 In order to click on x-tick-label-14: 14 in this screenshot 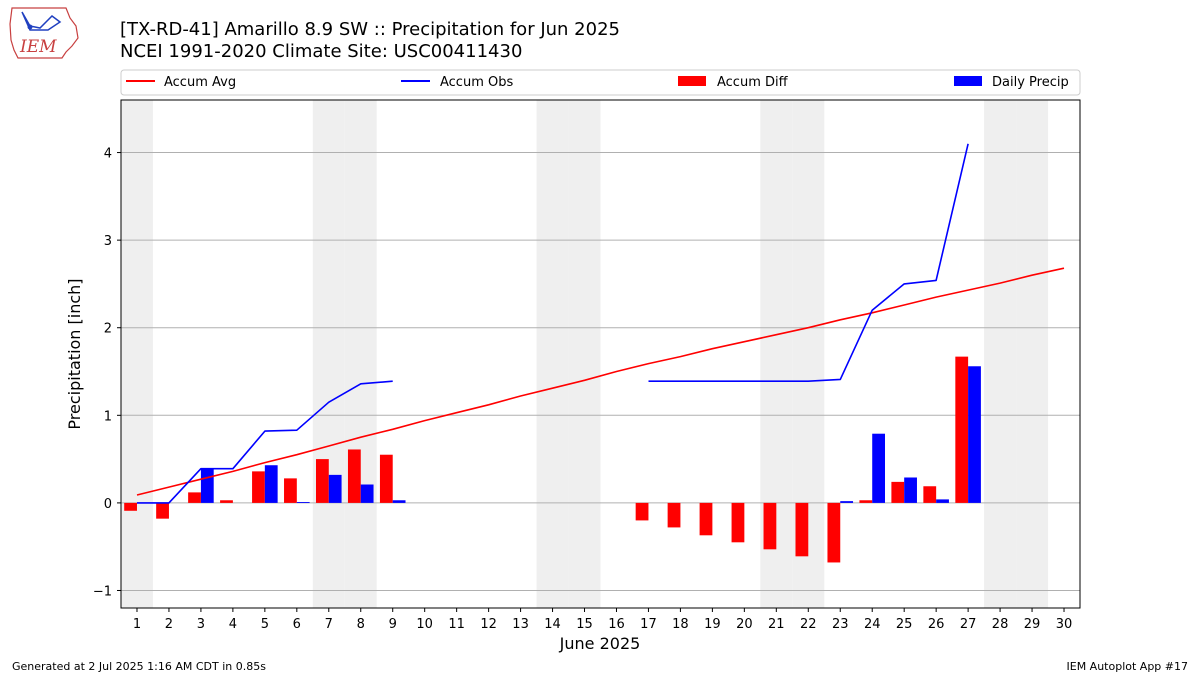, I will do `click(552, 624)`.